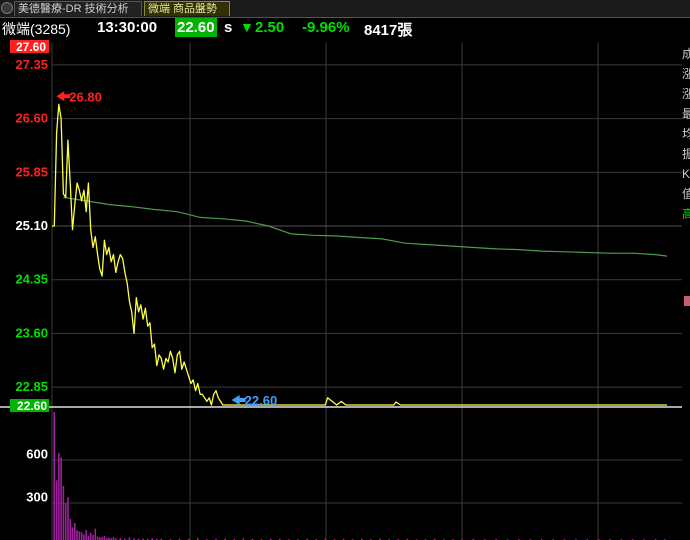 The height and width of the screenshot is (540, 690). I want to click on tab-market-overview: 微端 商品盤勢, so click(187, 8).